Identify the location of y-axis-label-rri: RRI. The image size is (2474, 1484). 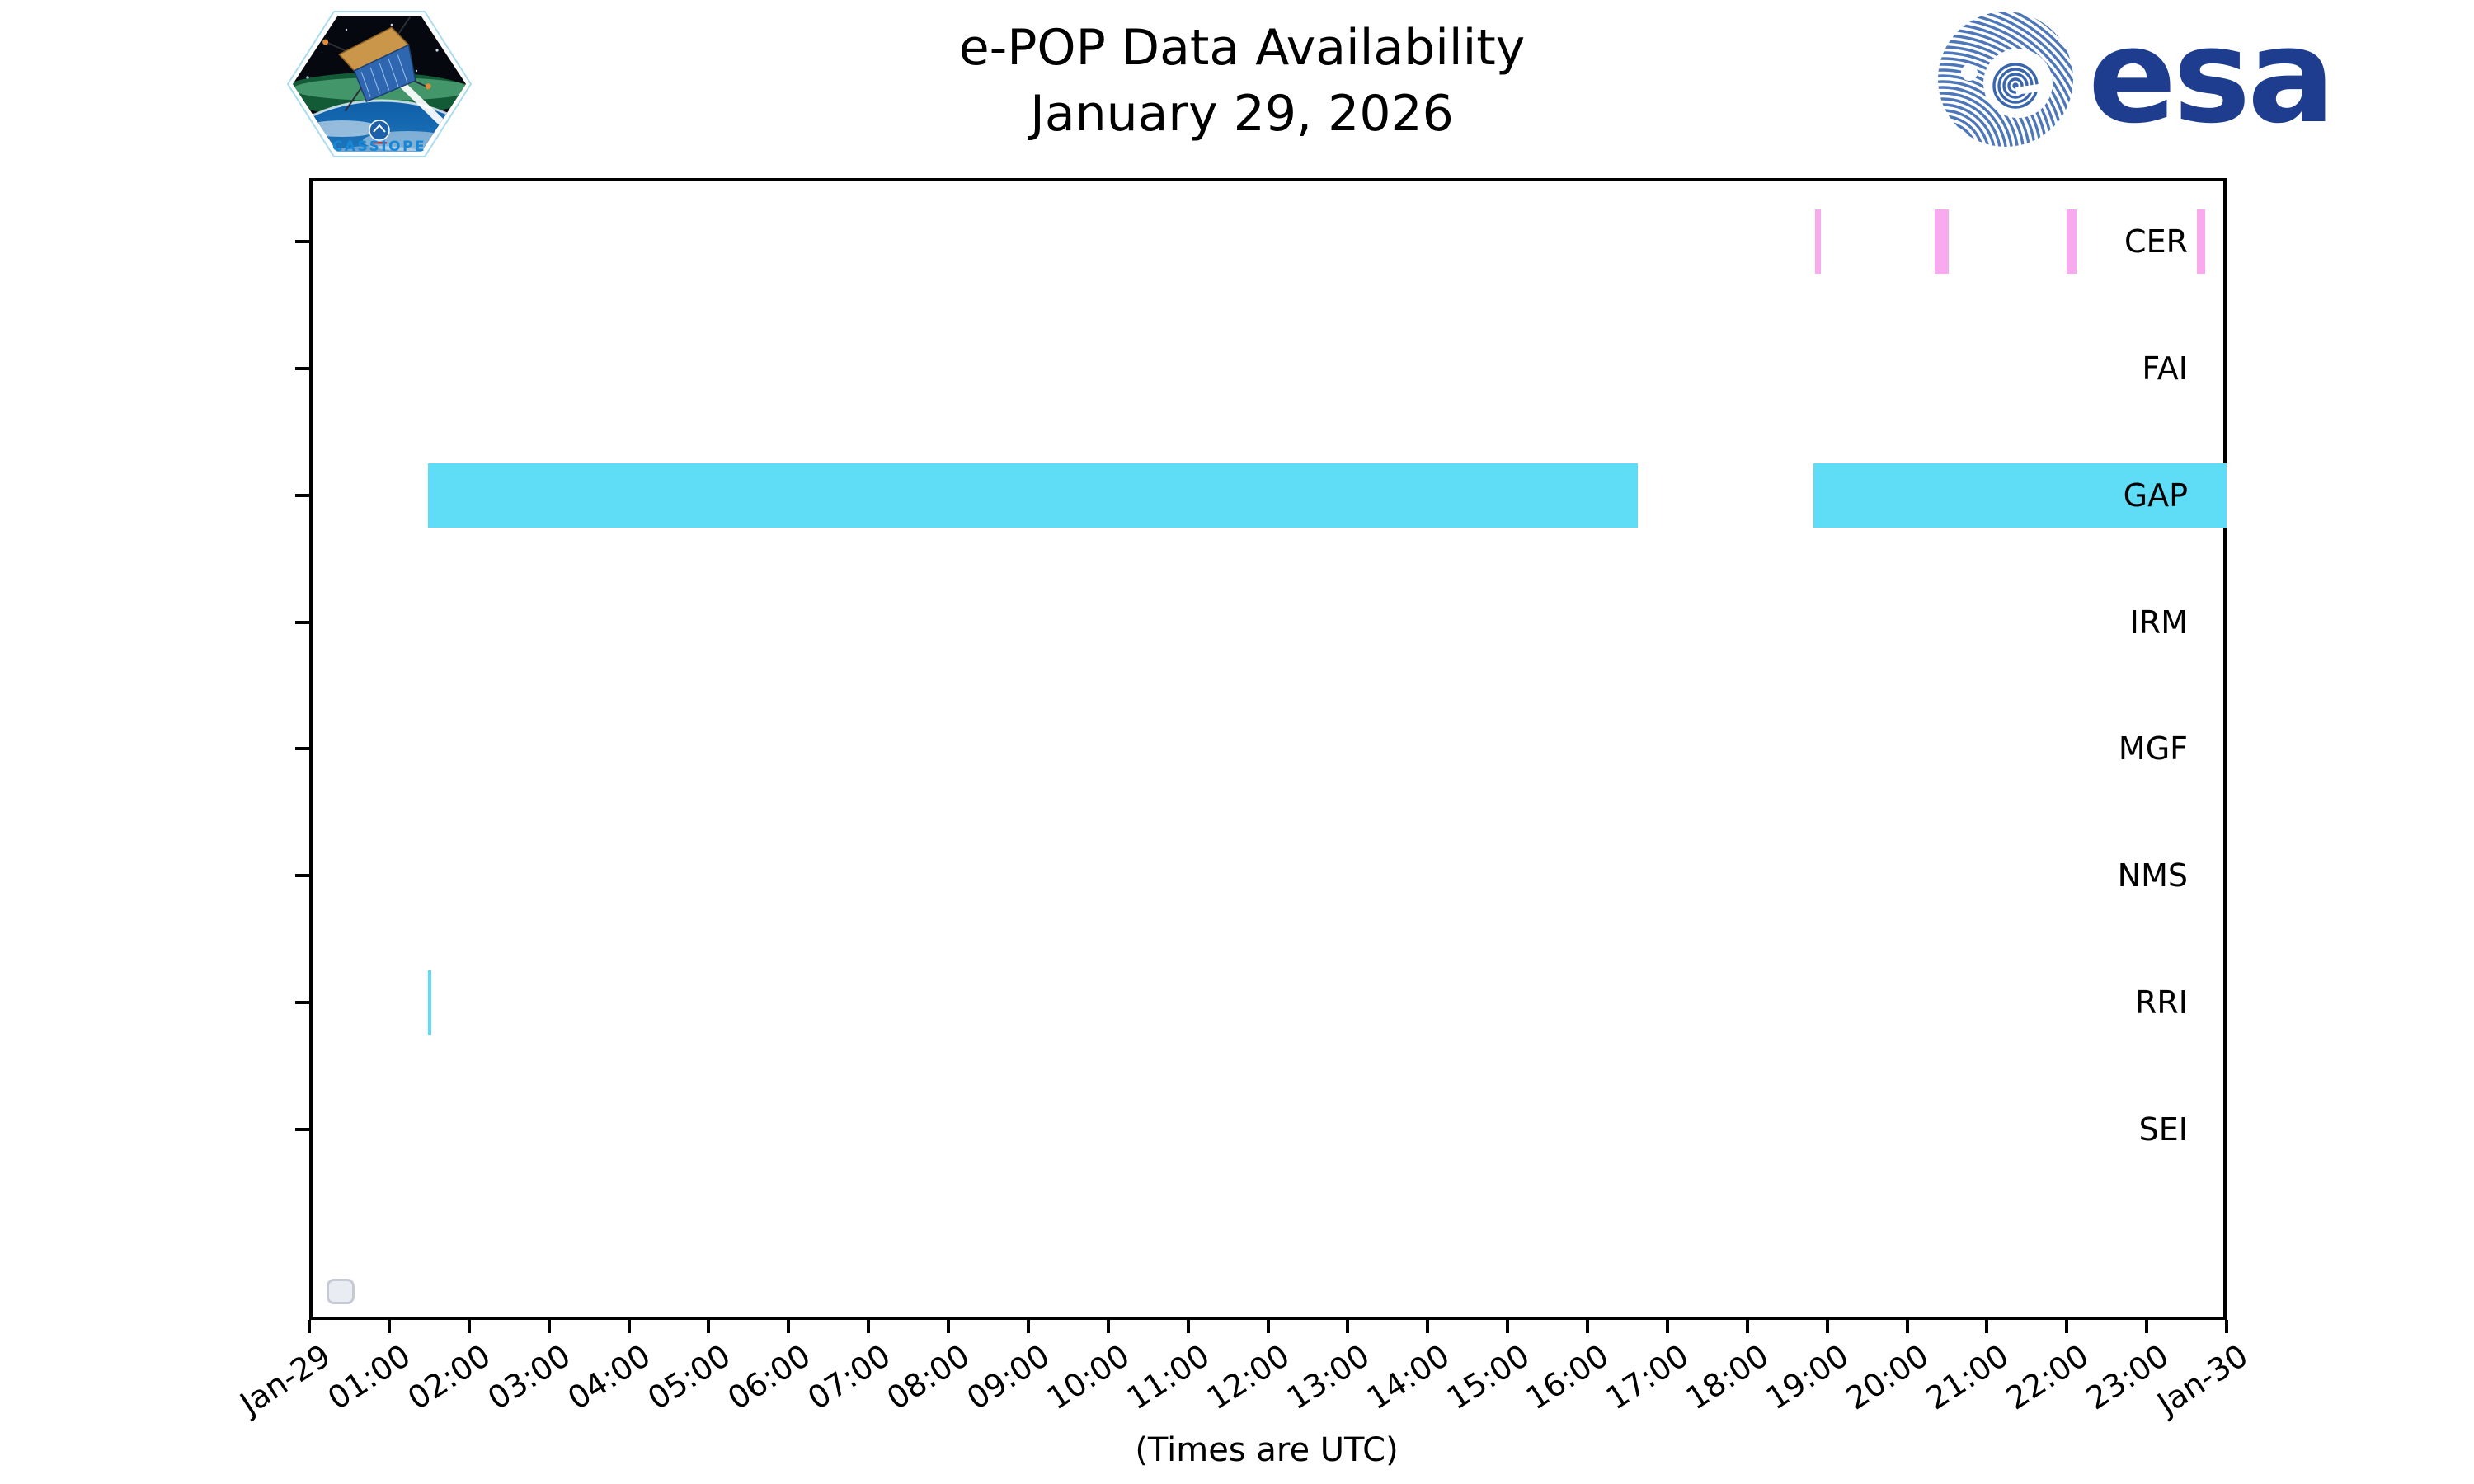
(2161, 1002).